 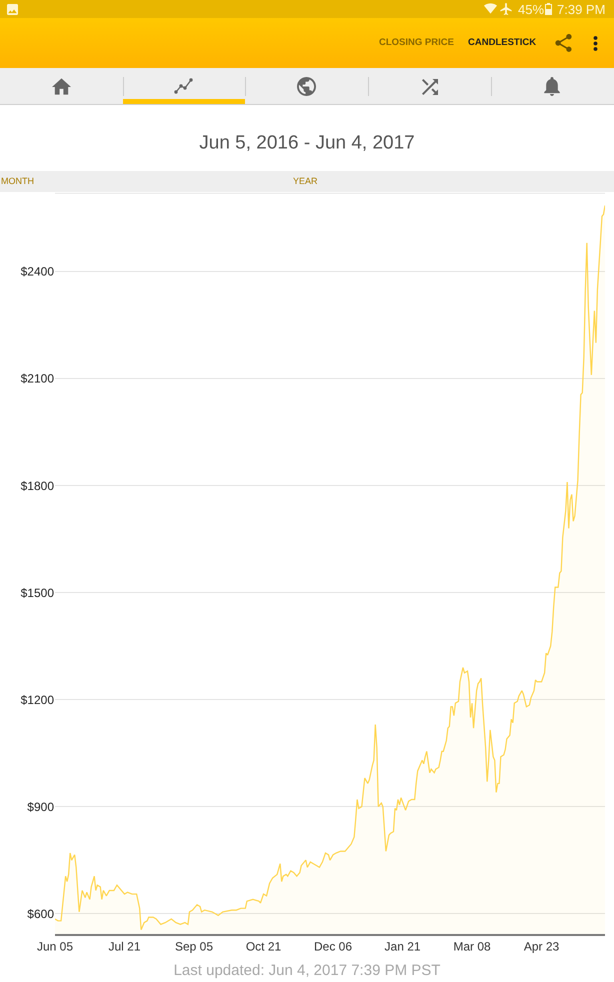 I want to click on x-tick-label: Jul 21, so click(x=124, y=946).